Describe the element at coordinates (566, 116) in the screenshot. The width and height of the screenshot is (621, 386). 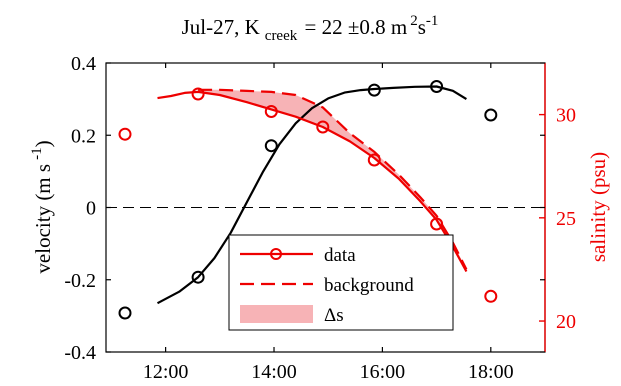
I see `right-tick-label: 30` at that location.